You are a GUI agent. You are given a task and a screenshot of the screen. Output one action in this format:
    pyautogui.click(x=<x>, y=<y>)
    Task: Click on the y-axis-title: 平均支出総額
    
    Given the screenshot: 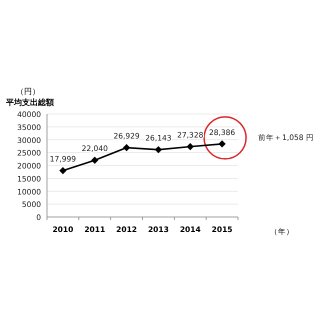 What is the action you would take?
    pyautogui.click(x=29, y=102)
    